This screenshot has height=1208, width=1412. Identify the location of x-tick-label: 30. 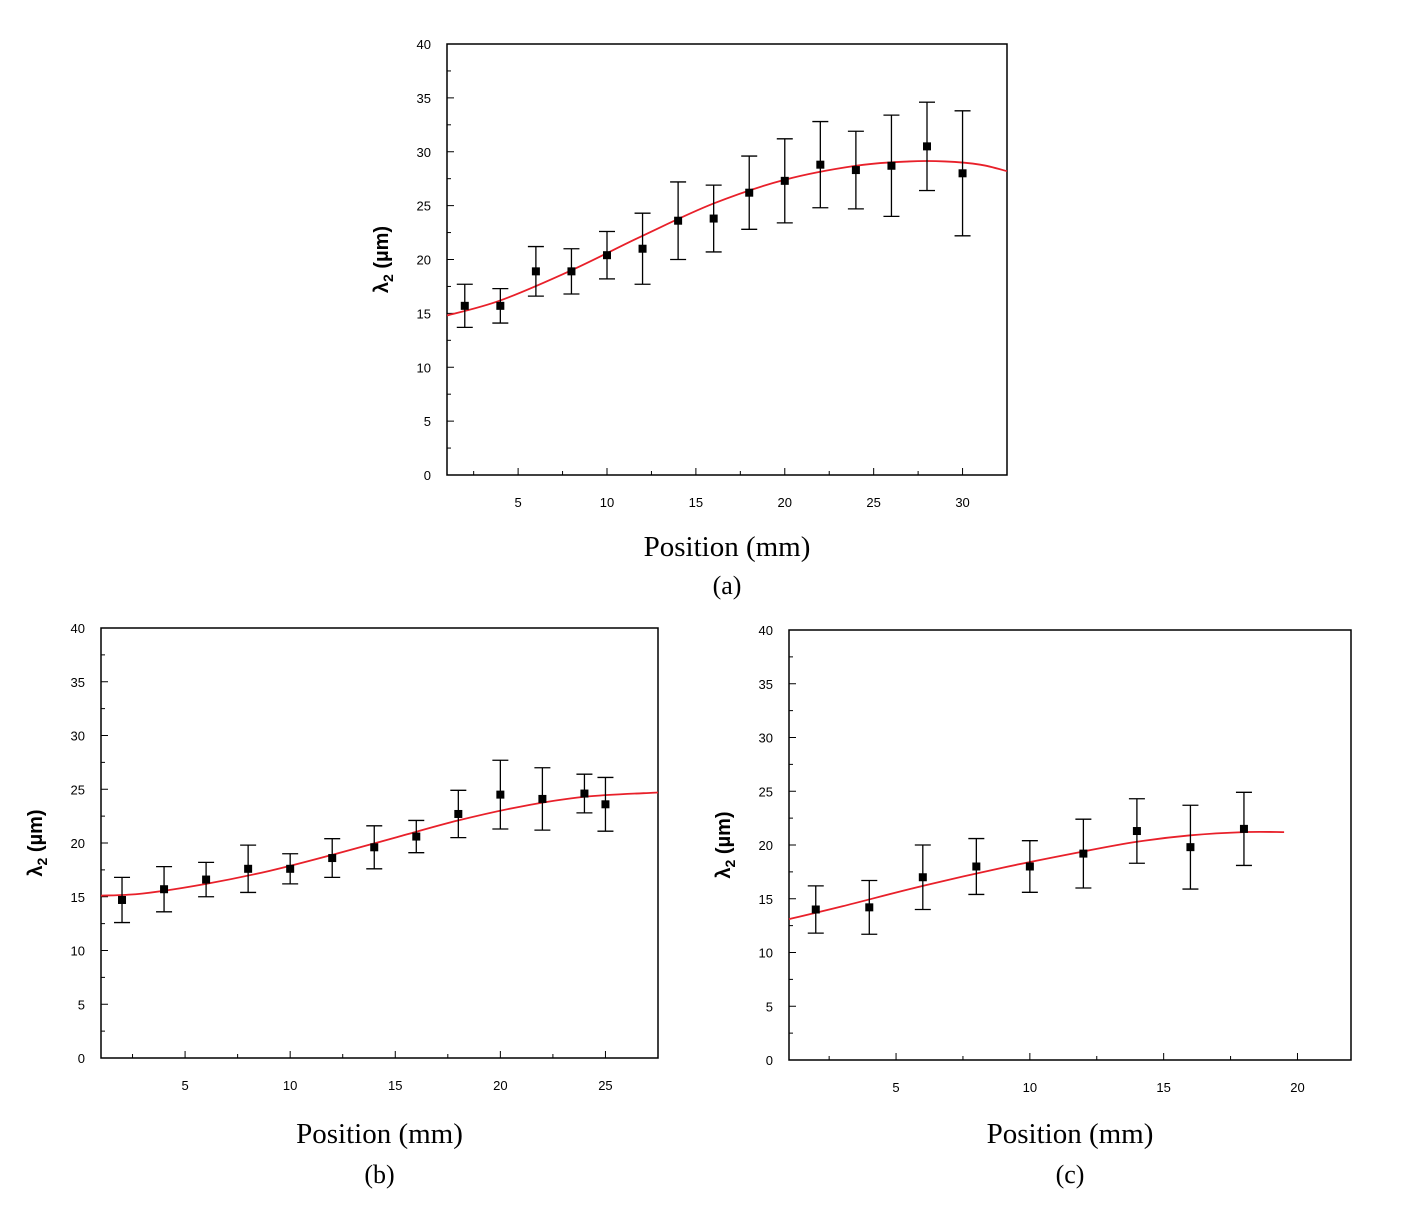
(962, 502).